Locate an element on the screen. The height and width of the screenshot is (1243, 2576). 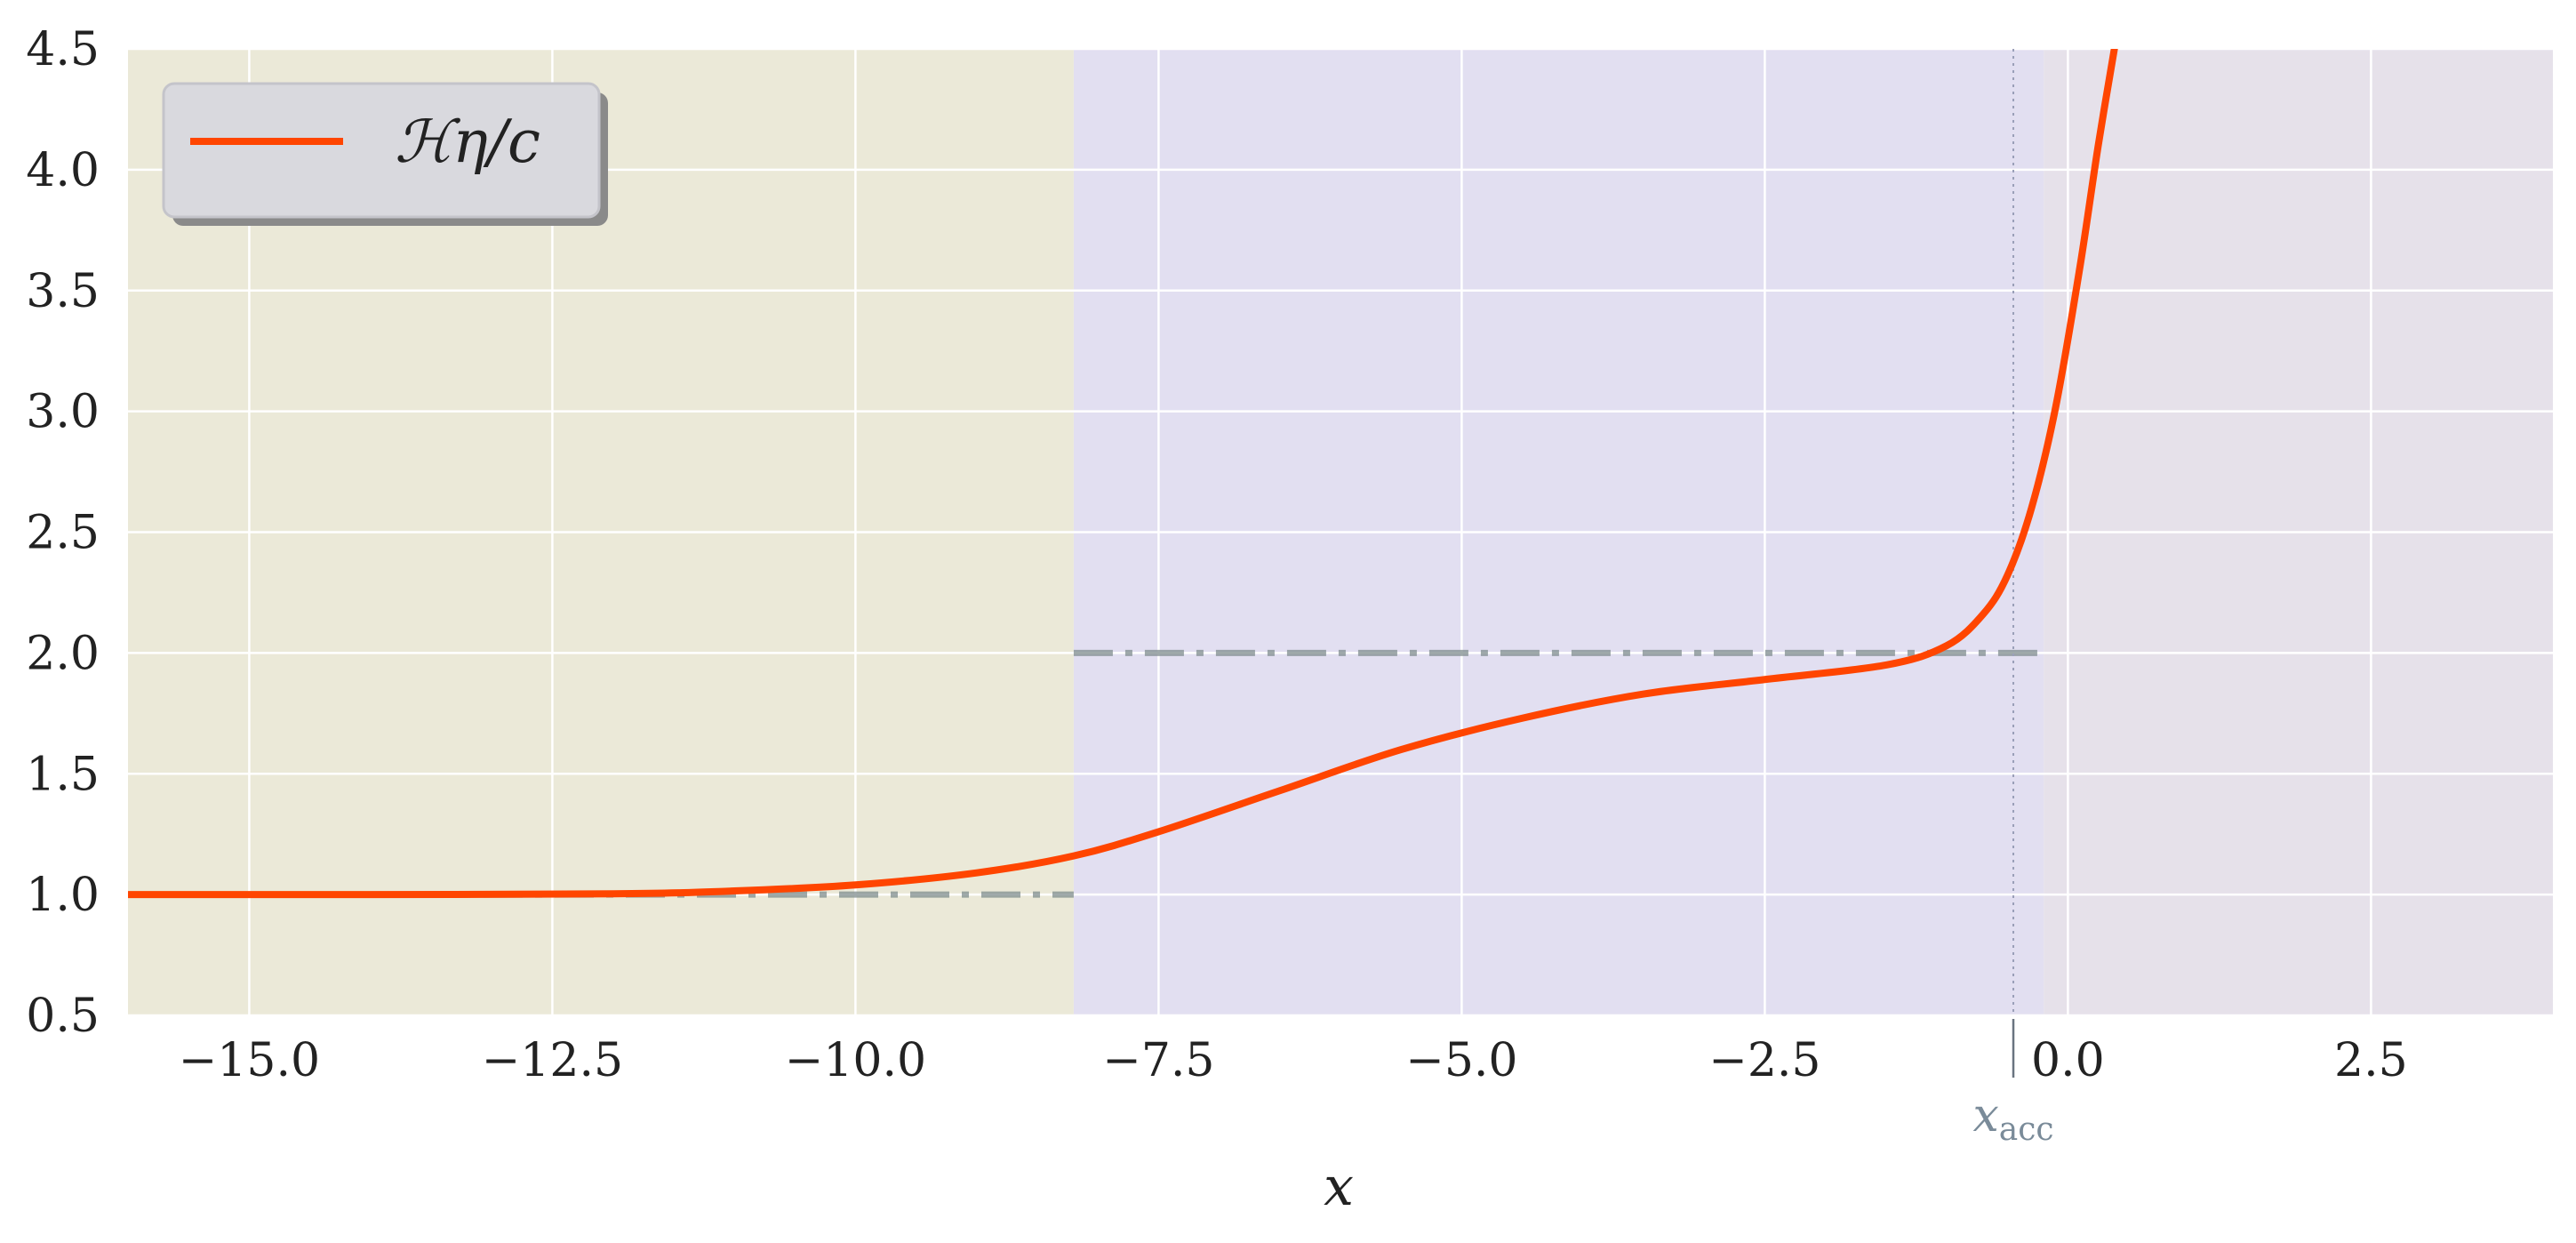
y-tick-label: 2.0 is located at coordinates (63, 653).